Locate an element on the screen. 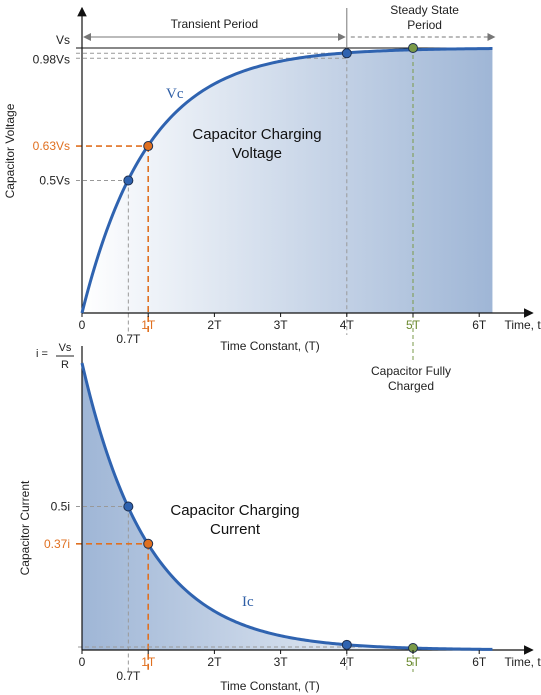  voltage-0-7t-label: 0.7T is located at coordinates (128, 339).